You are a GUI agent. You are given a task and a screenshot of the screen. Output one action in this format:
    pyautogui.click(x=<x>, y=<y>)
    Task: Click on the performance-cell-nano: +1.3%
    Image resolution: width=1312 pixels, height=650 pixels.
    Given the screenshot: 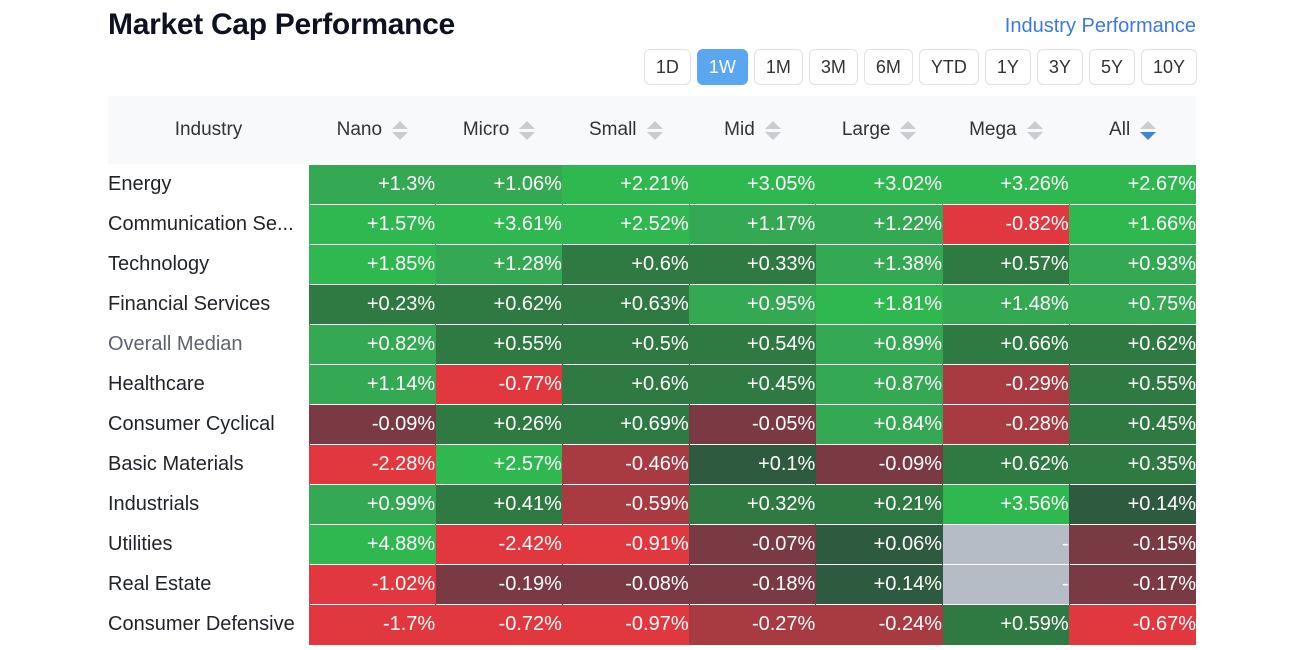 What is the action you would take?
    pyautogui.click(x=372, y=184)
    